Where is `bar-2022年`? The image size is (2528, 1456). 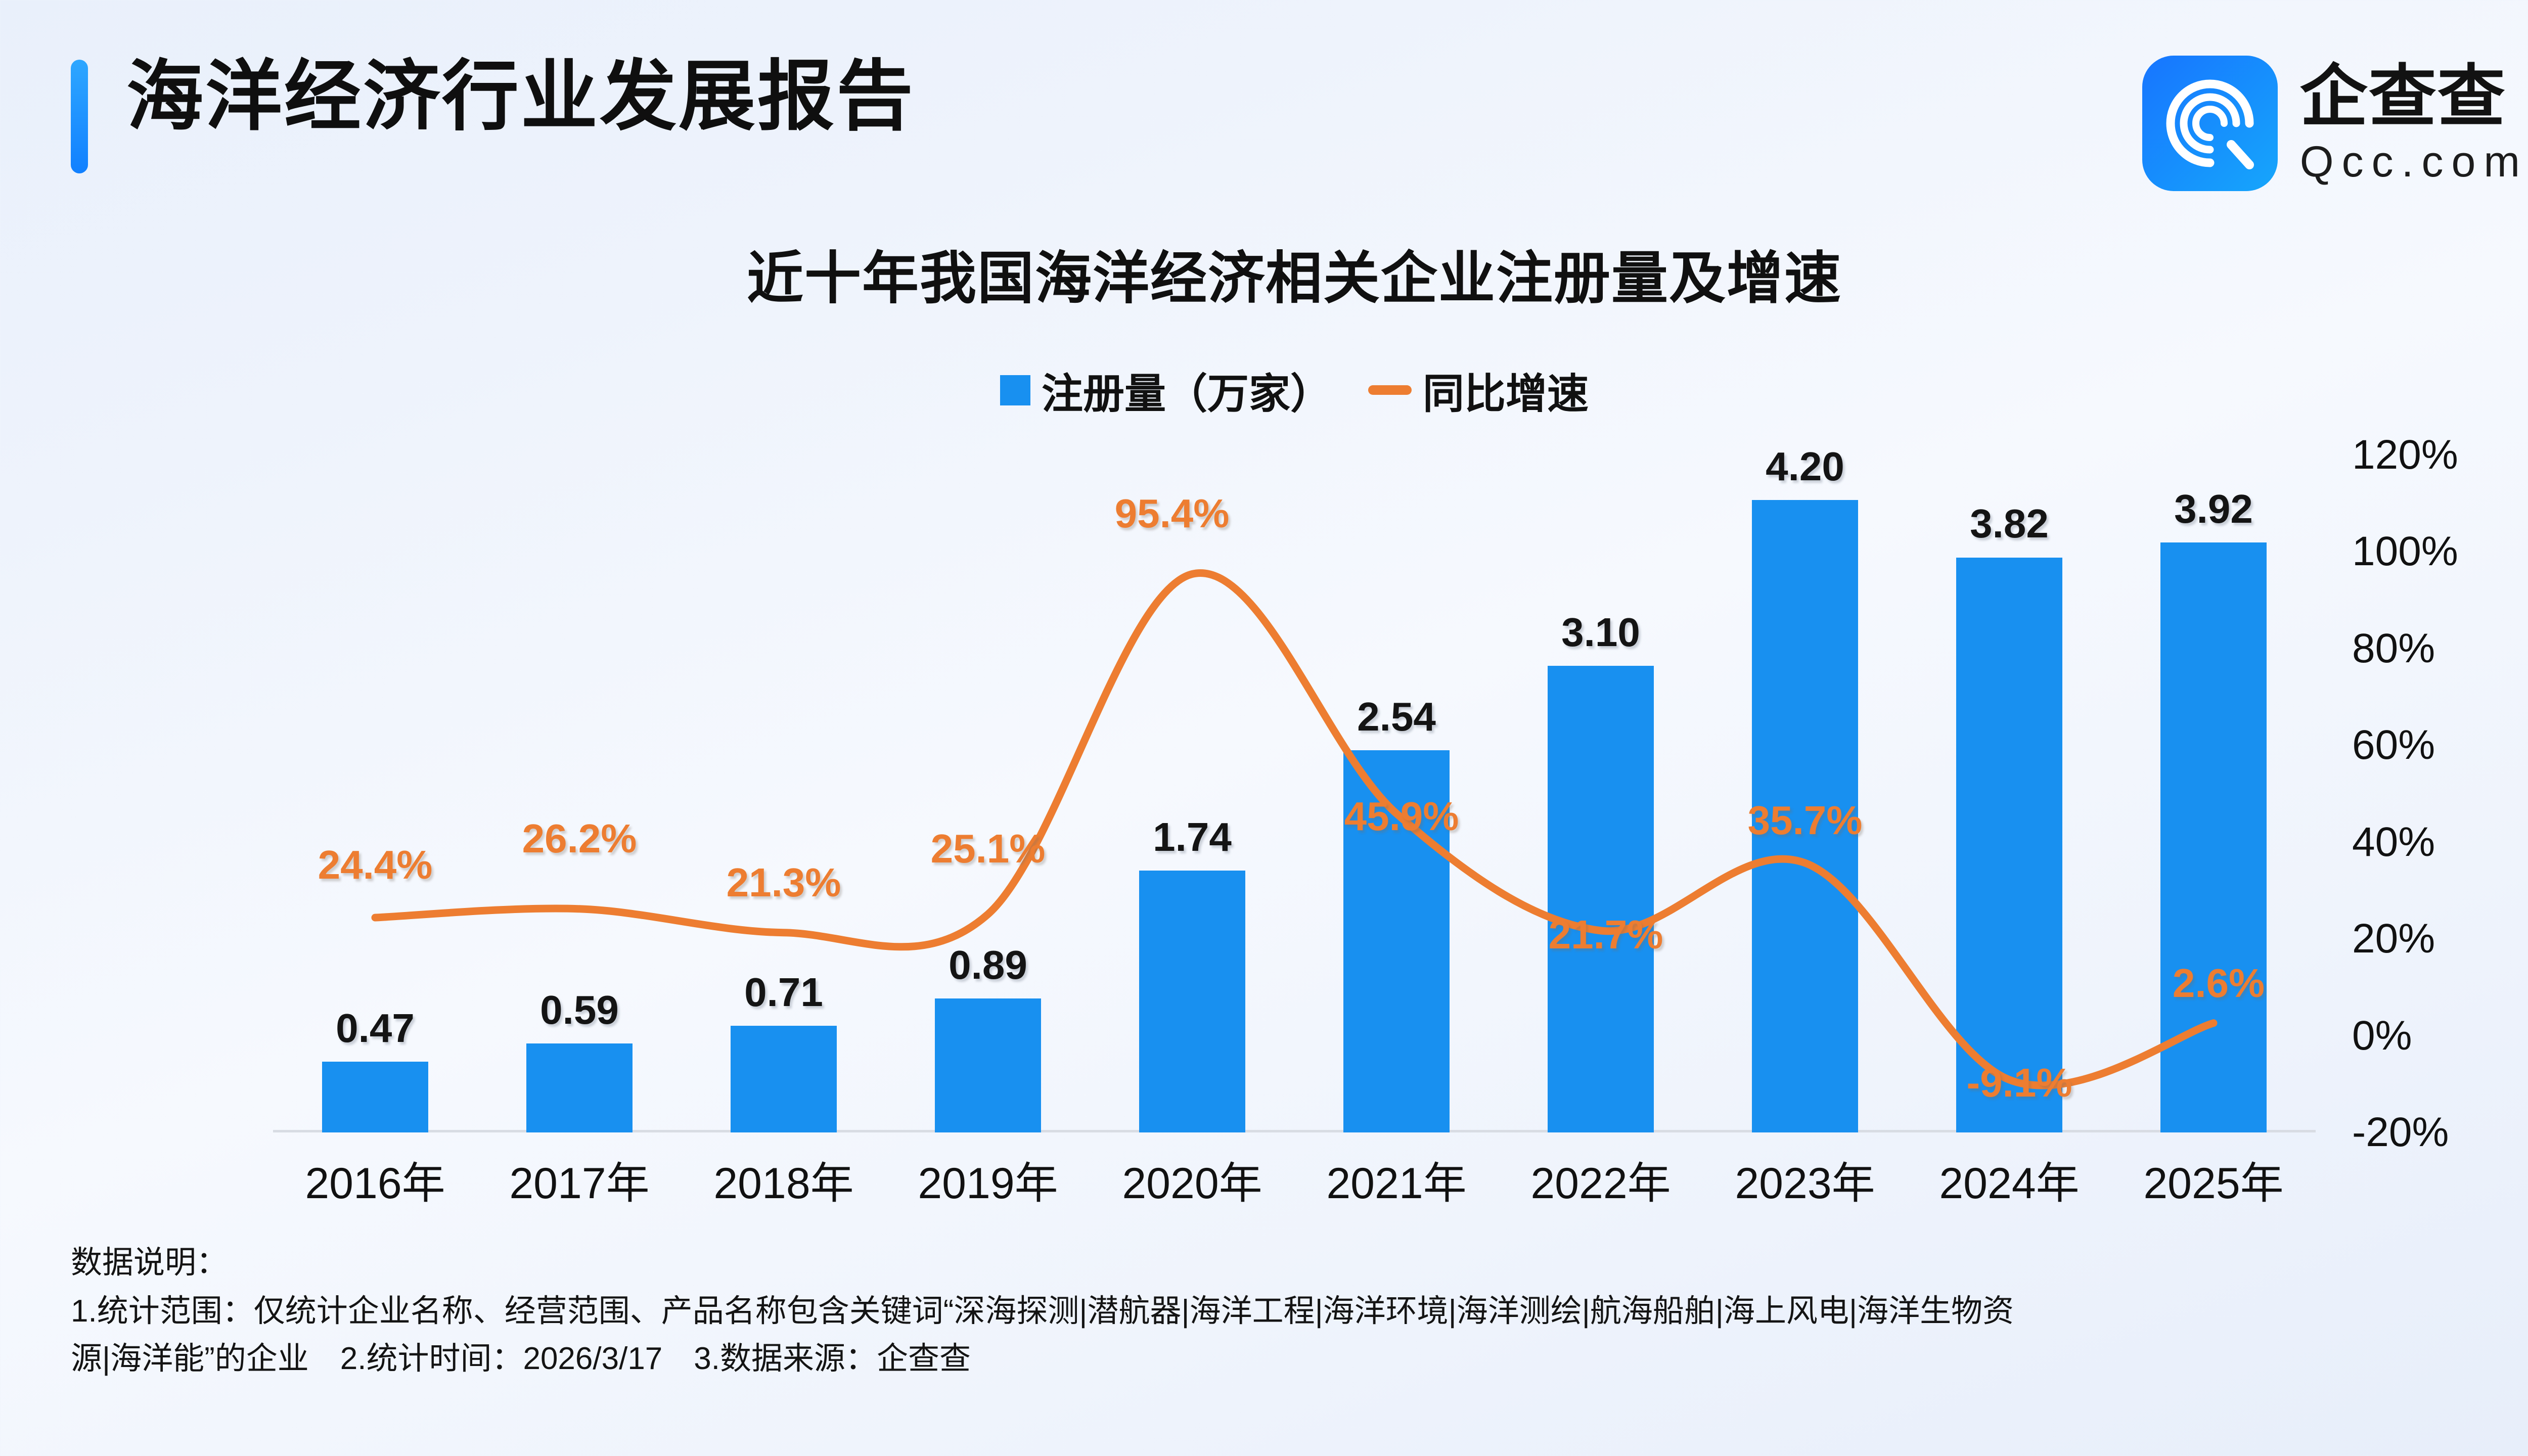
bar-2022年 is located at coordinates (1601, 898).